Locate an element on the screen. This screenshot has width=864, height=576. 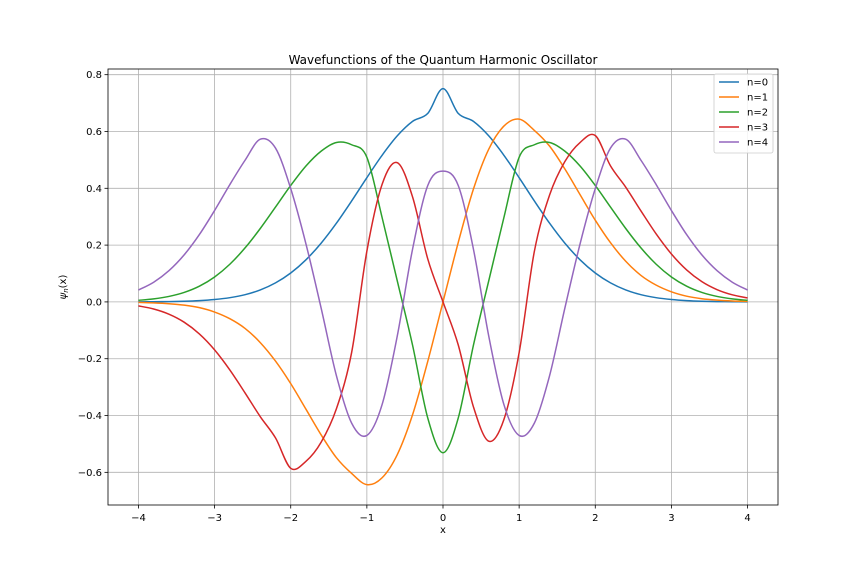
y-axis-label-sub: n is located at coordinates (66, 290).